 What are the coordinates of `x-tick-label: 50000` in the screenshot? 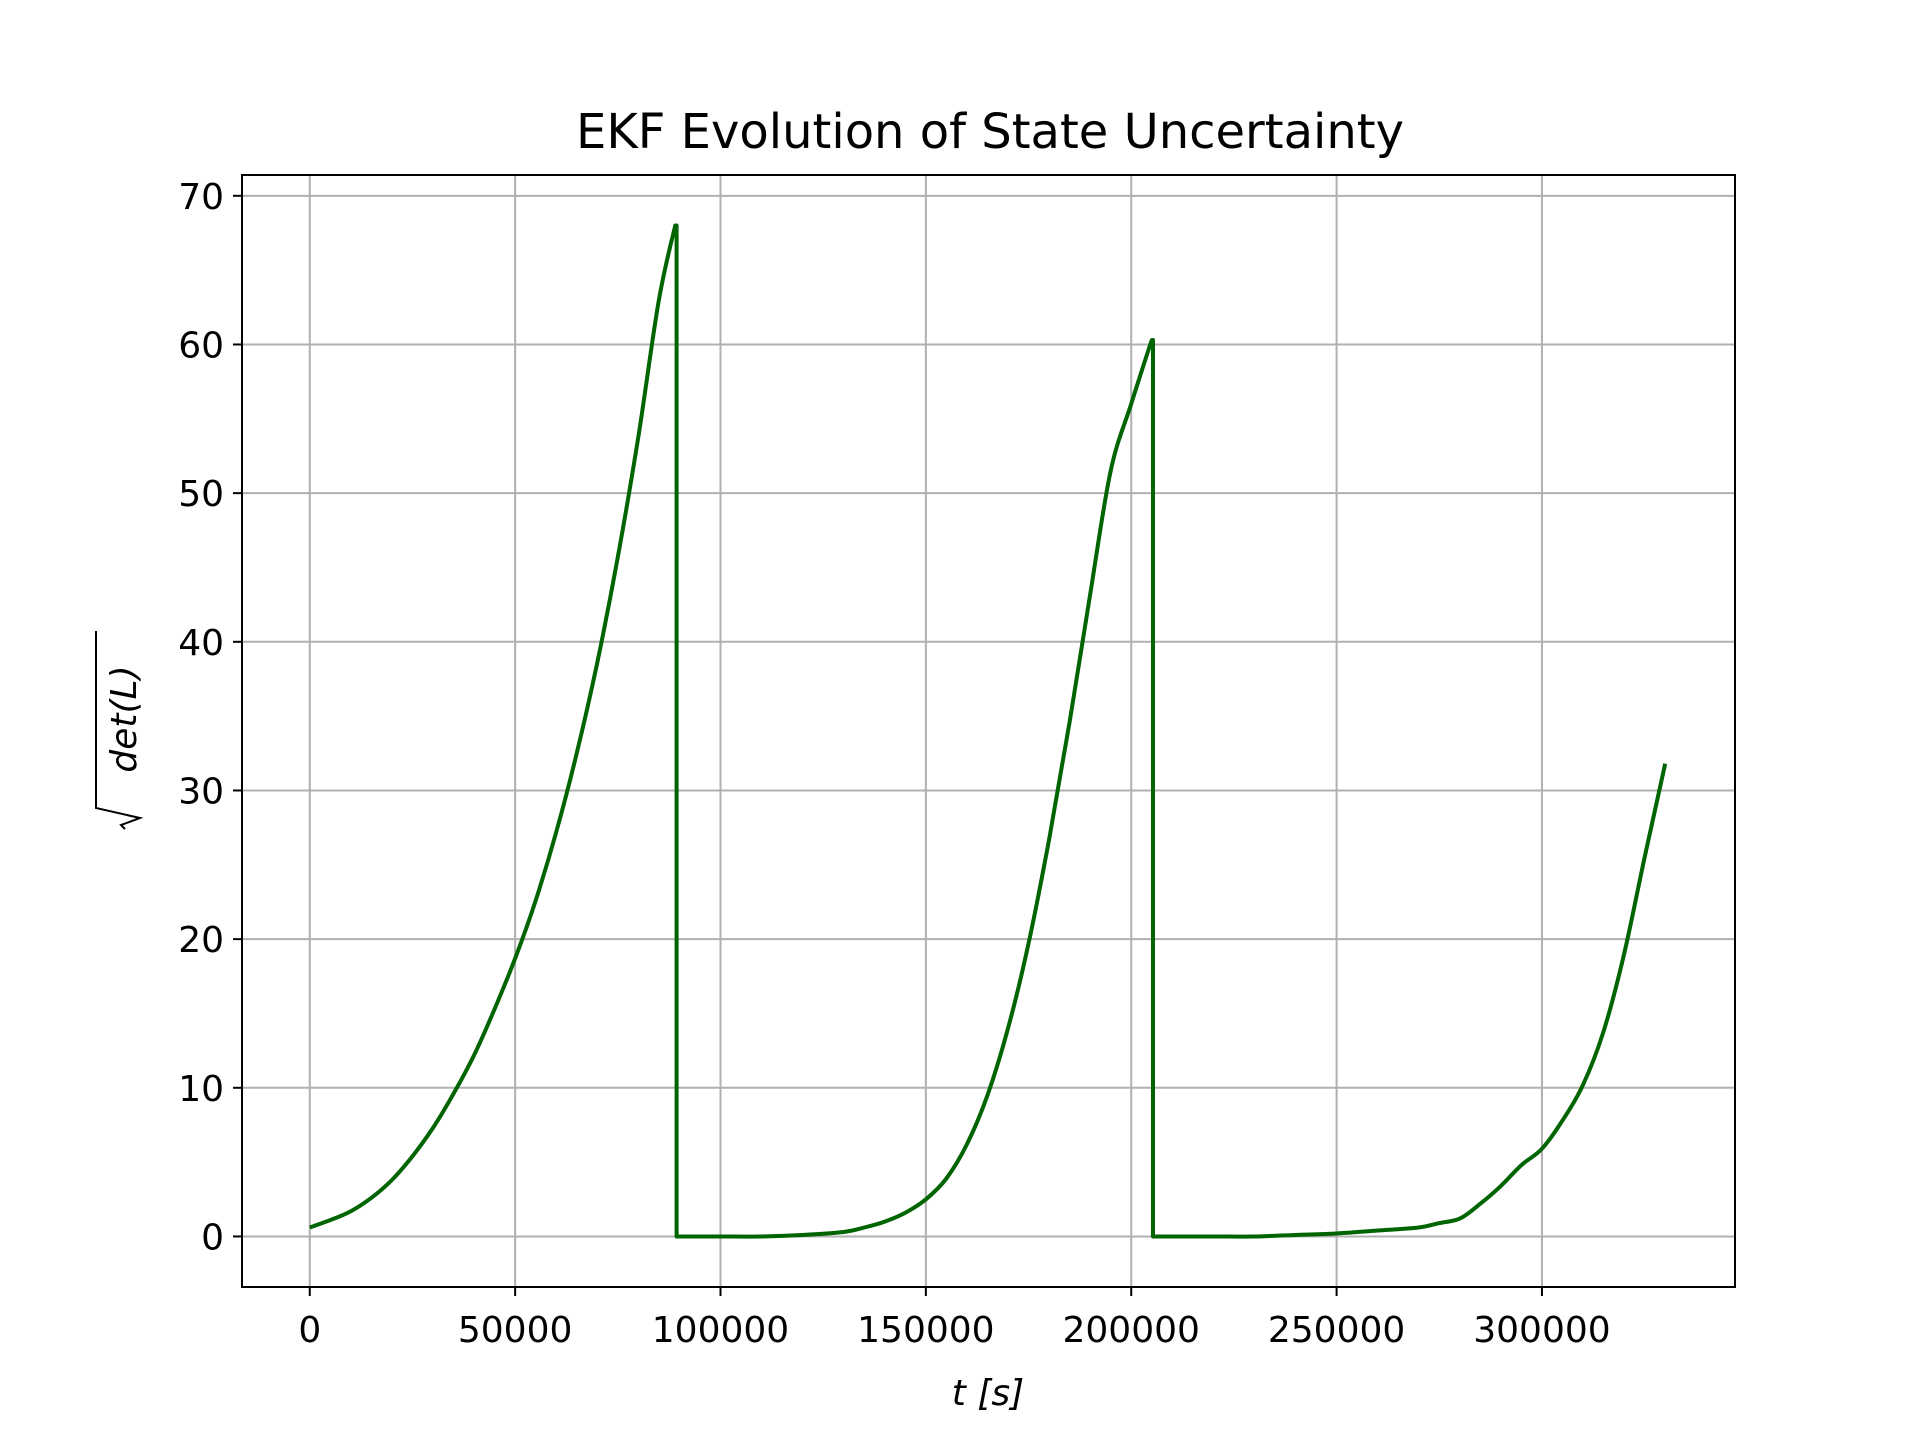 It's located at (515, 1330).